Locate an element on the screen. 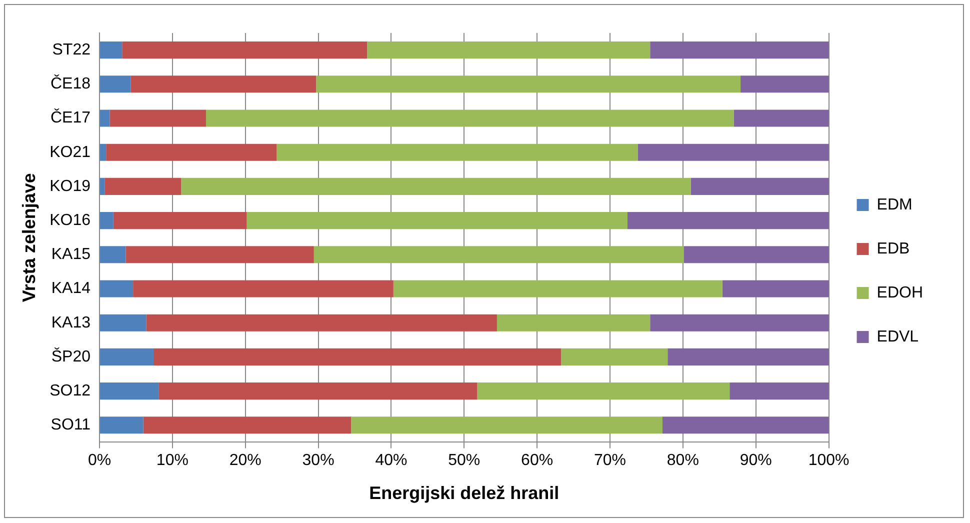 The image size is (970, 523). legend-label: EDM is located at coordinates (894, 205).